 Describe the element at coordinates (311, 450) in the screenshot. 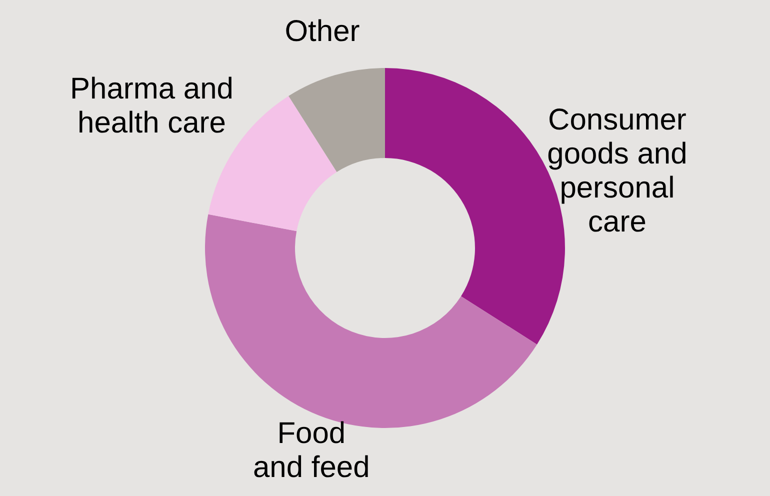

I see `slice-label: Food and feed` at that location.